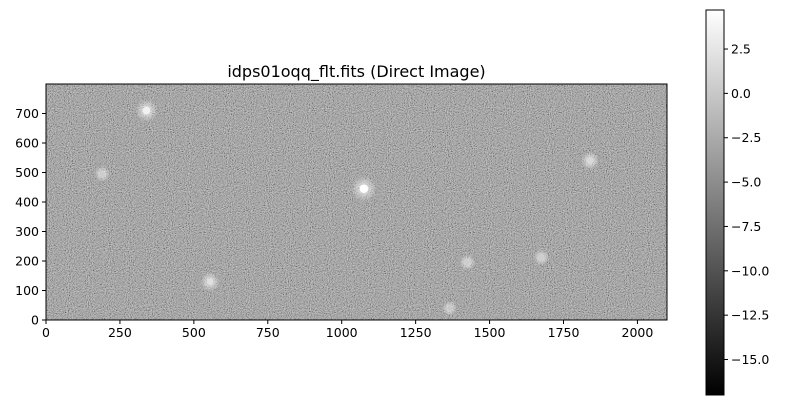  I want to click on x-axis: 0 250 500 750 1000 1250 1500 1750 2000, so click(347, 330).